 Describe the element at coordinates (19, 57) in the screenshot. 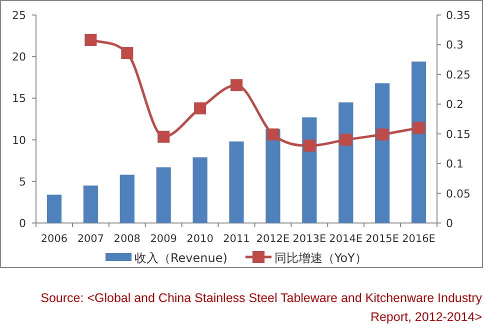

I see `y-tick-label: 20` at that location.